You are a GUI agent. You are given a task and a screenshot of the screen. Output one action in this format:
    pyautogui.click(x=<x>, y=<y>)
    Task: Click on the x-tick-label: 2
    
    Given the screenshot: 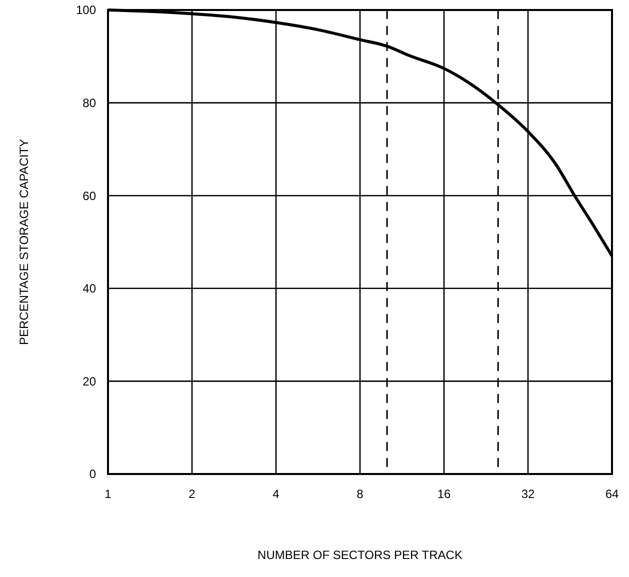 What is the action you would take?
    pyautogui.click(x=192, y=494)
    